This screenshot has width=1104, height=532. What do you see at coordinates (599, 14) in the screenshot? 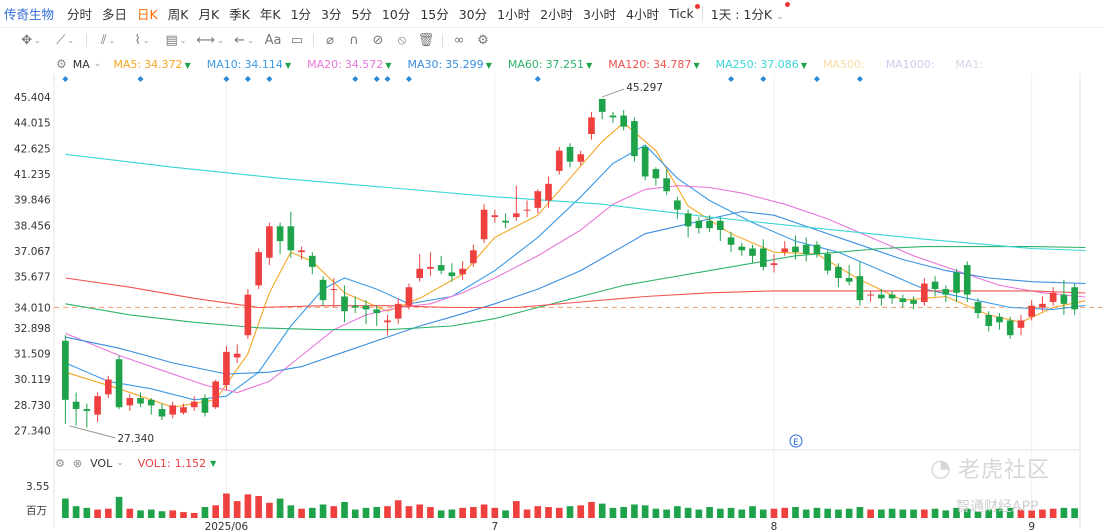
I see `period-tab: 3小时` at bounding box center [599, 14].